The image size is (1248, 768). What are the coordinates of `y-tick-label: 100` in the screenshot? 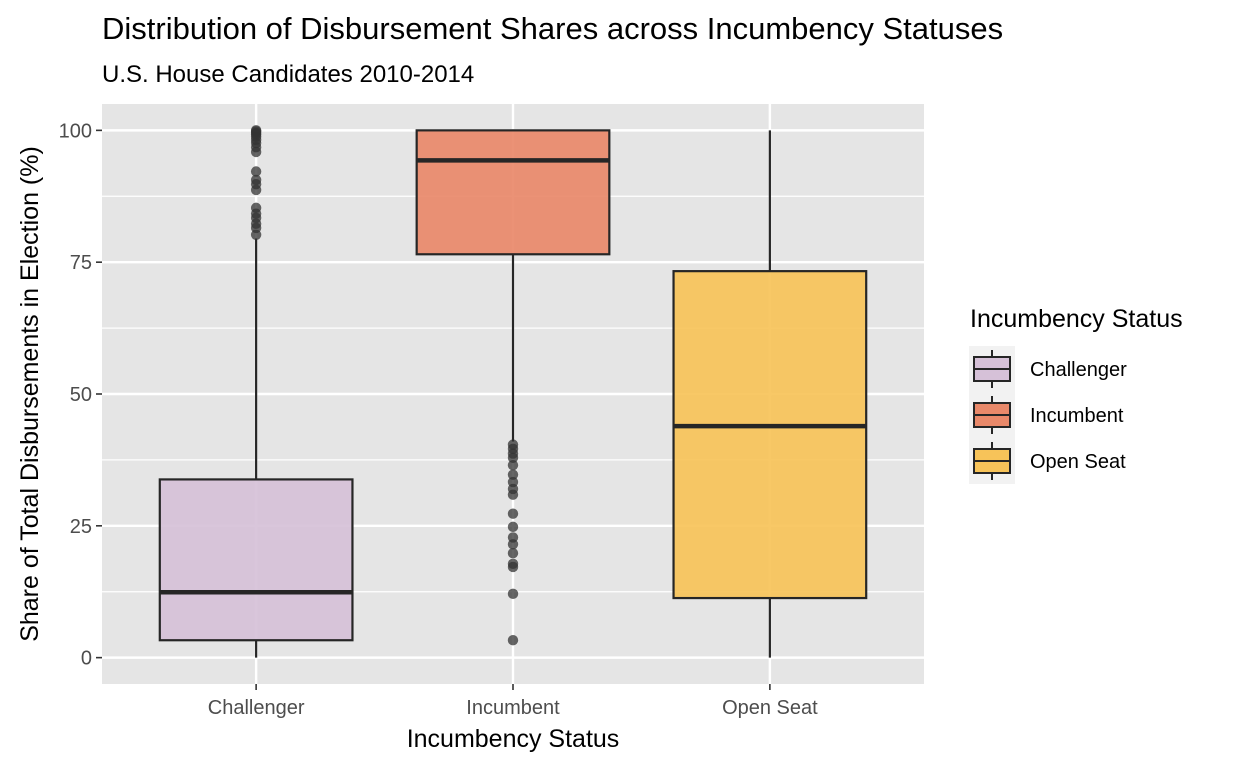 It's located at (75, 131).